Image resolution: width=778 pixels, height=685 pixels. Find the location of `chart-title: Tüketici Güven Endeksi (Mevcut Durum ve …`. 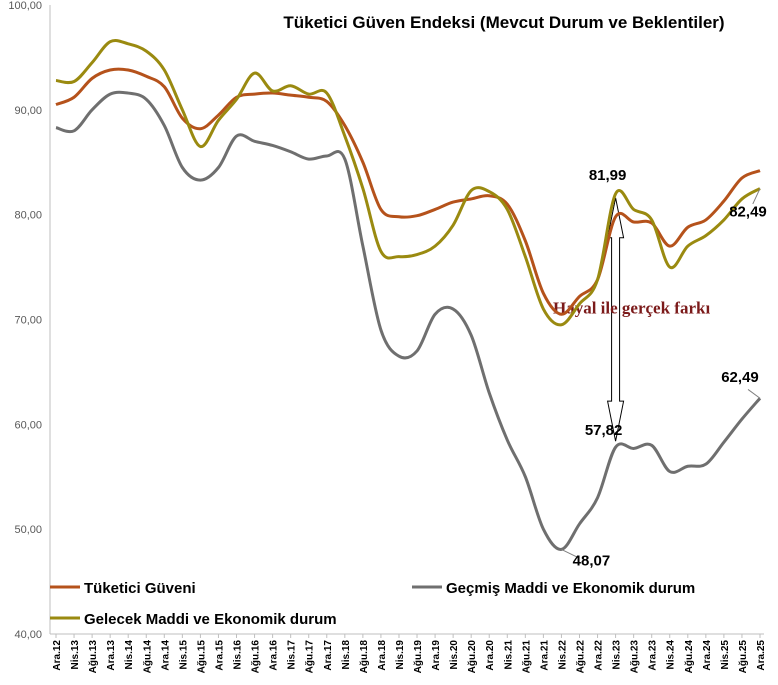

chart-title: Tüketici Güven Endeksi (Mevcut Durum ve … is located at coordinates (503, 22).